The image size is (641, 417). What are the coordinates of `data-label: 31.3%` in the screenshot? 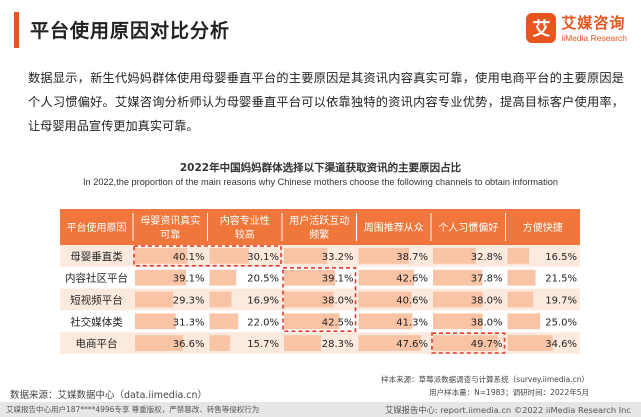 It's located at (189, 322).